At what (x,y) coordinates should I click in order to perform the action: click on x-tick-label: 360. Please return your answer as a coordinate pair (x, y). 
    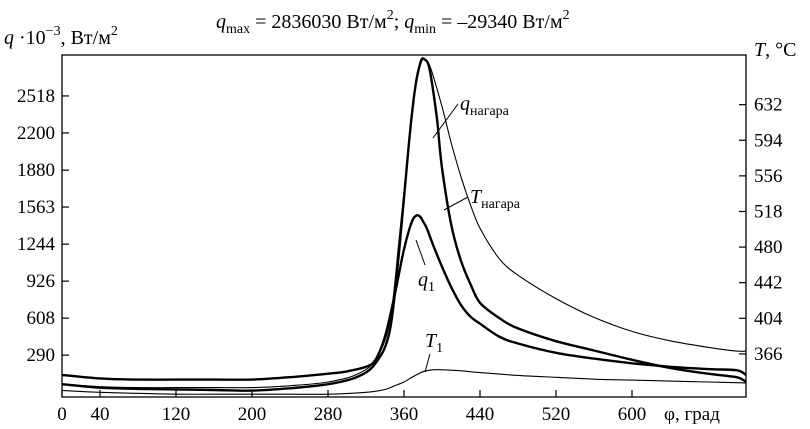
    Looking at the image, I should click on (404, 414).